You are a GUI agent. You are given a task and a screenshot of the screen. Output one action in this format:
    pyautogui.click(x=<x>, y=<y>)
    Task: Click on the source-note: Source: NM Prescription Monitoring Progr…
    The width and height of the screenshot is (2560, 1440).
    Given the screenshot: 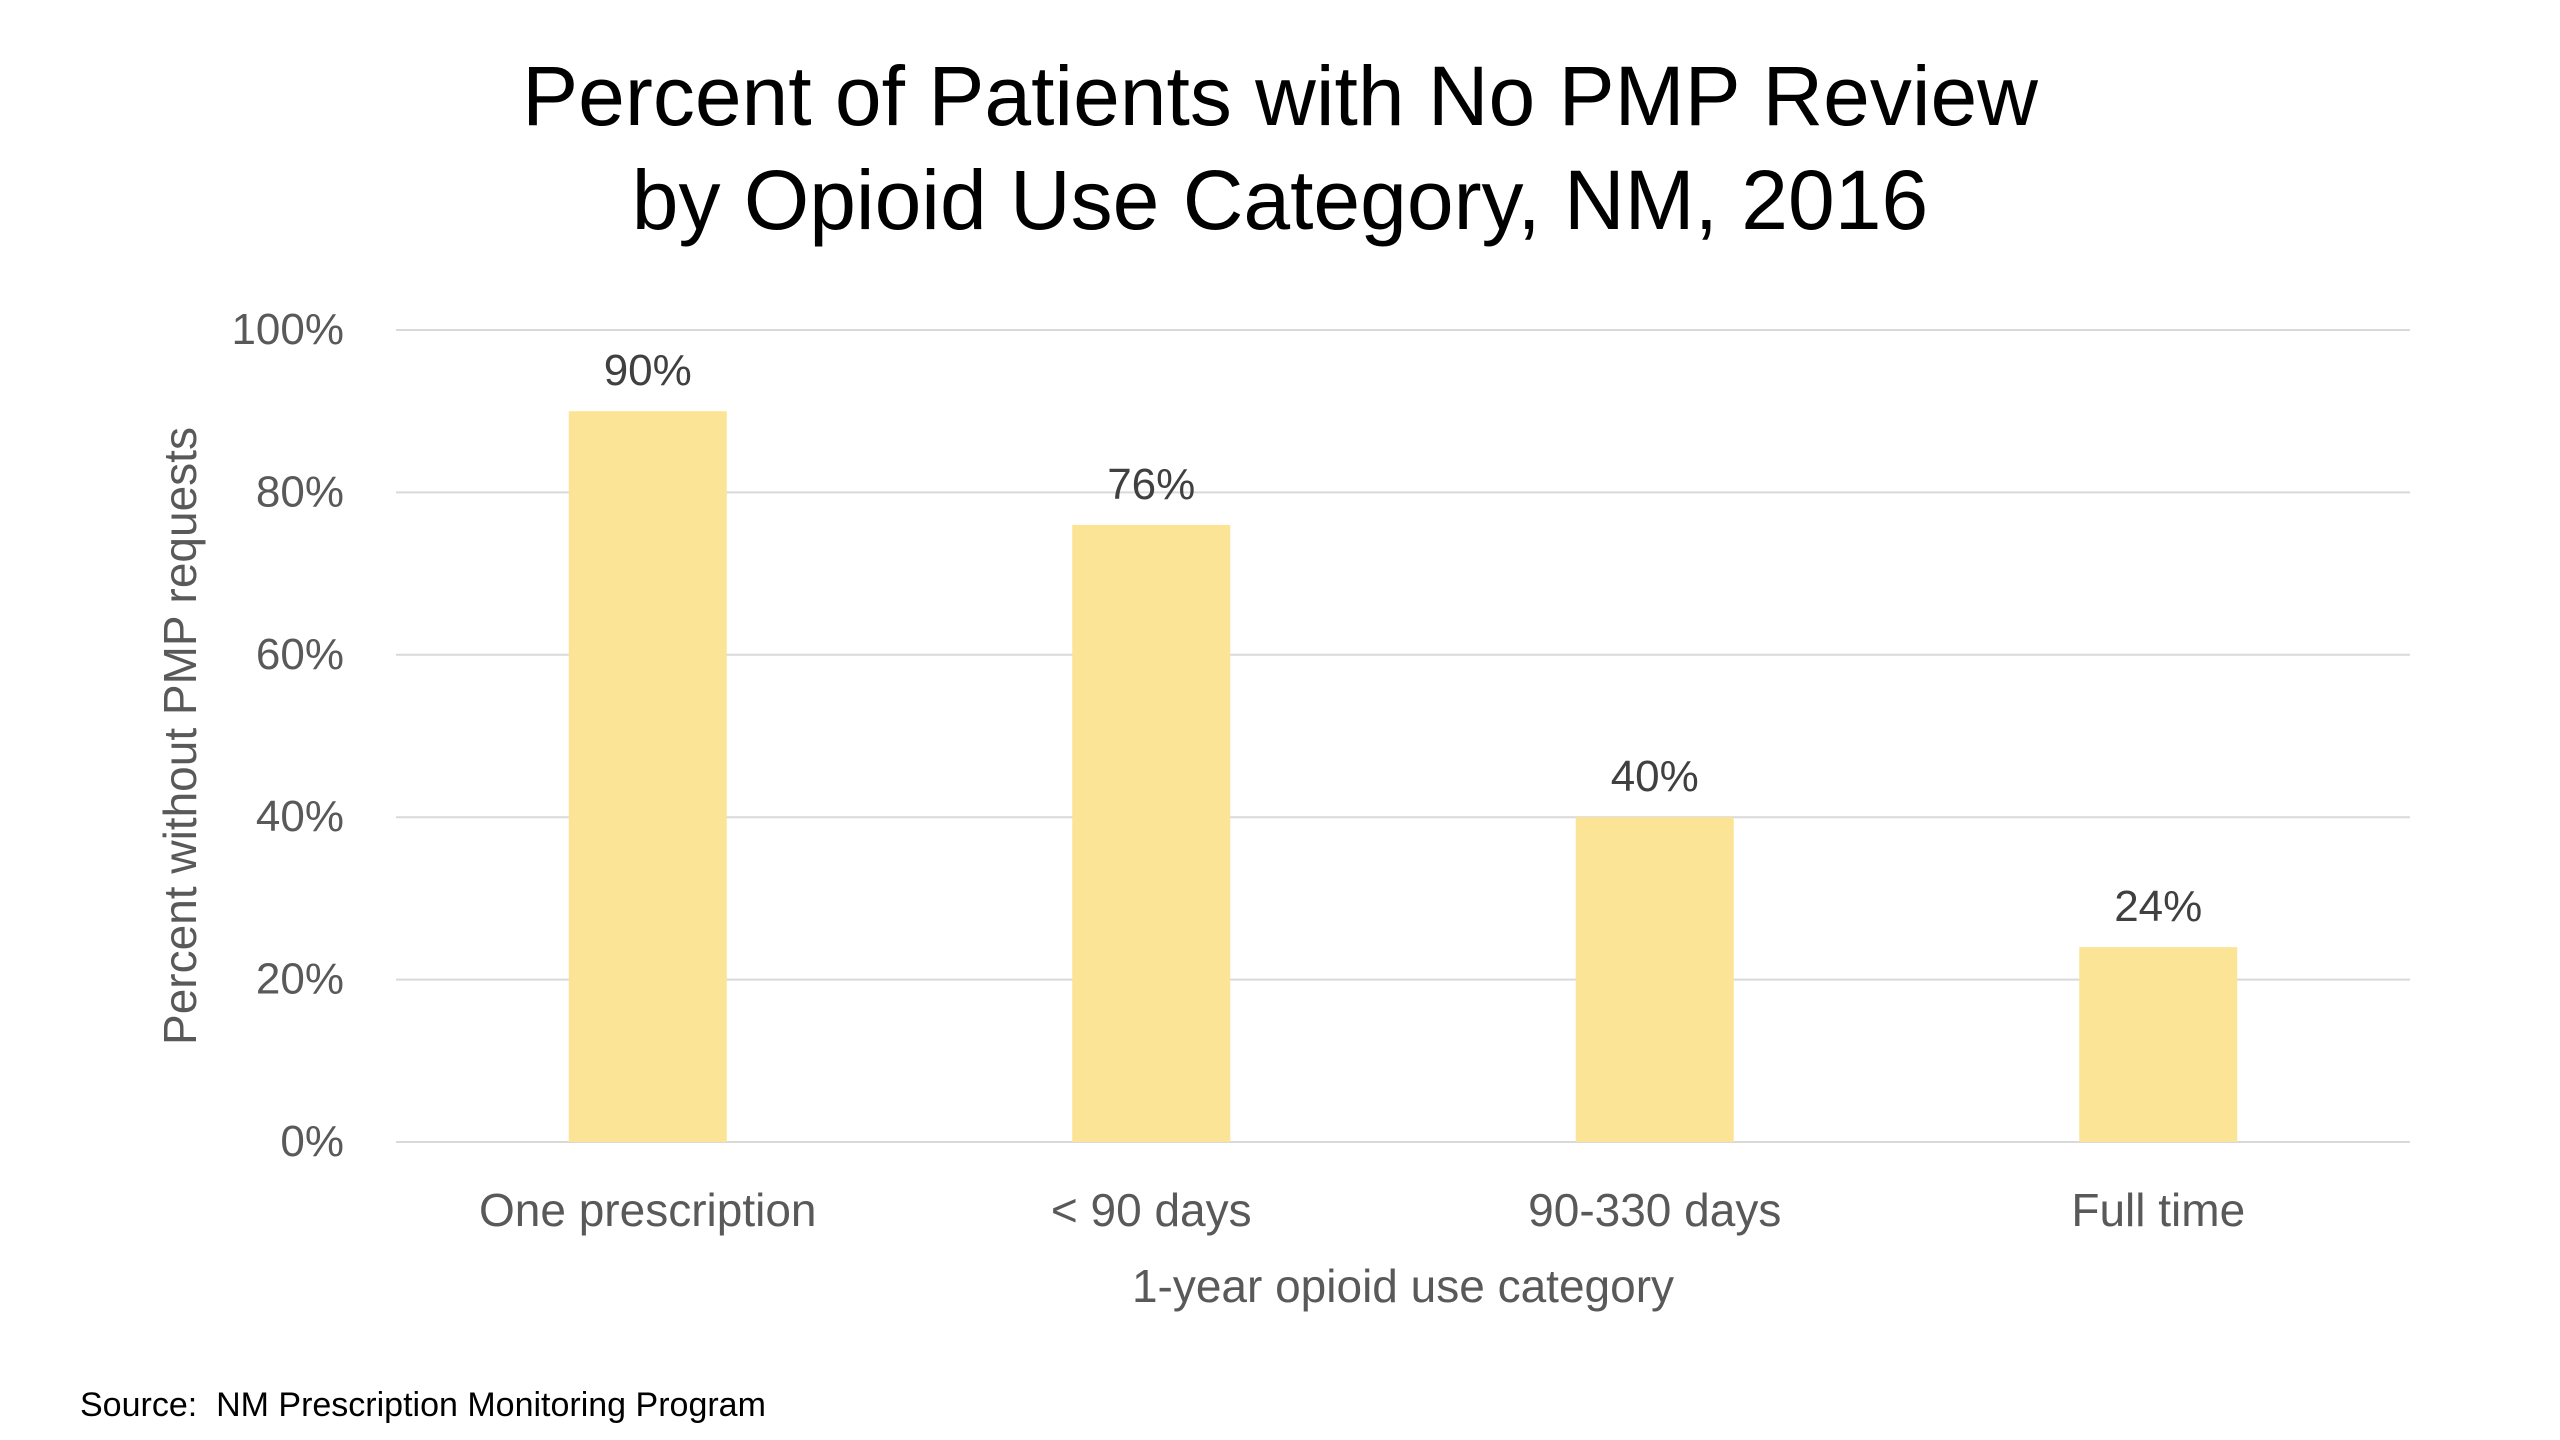 What is the action you would take?
    pyautogui.click(x=423, y=1405)
    